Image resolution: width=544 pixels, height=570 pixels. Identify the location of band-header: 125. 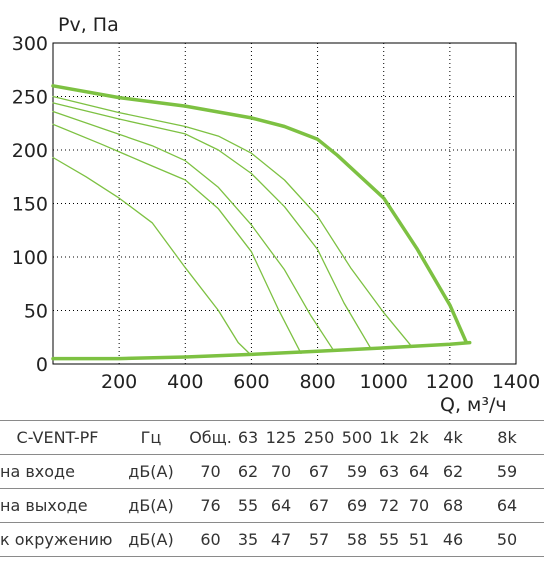
(281, 437).